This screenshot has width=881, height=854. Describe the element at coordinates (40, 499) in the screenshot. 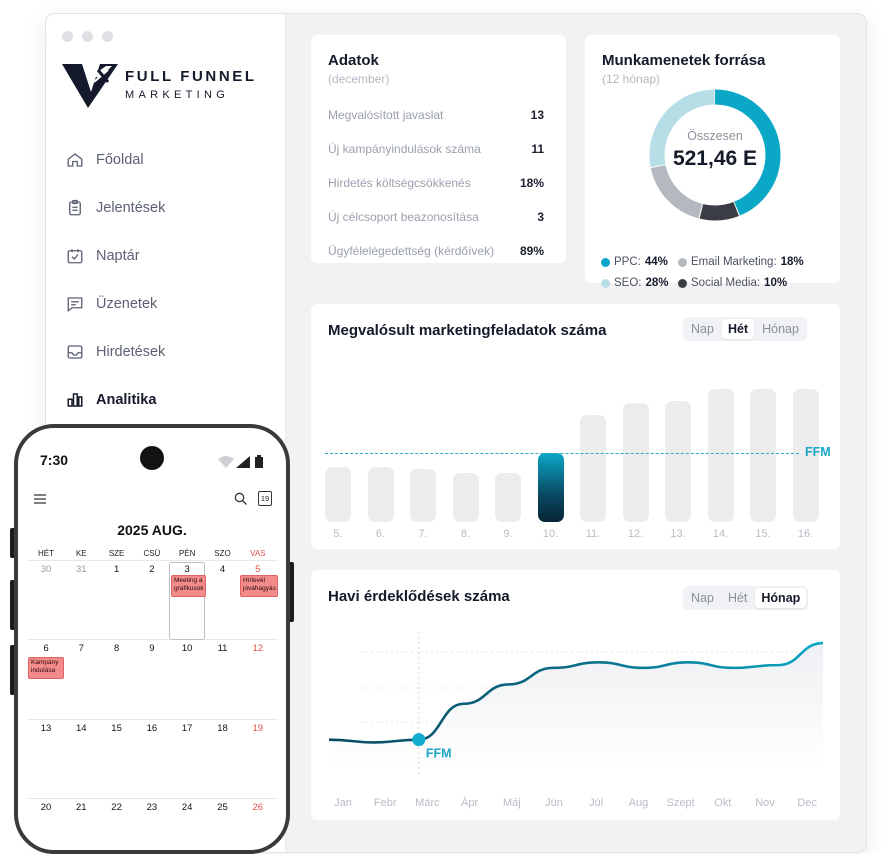

I see `menu-icon` at that location.